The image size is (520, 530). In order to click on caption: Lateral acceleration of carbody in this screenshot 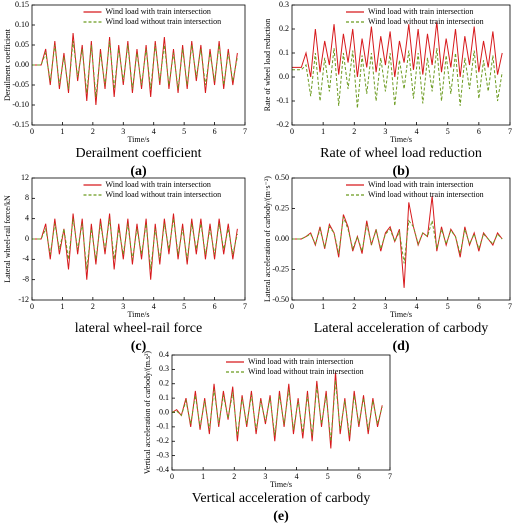, I will do `click(401, 328)`.